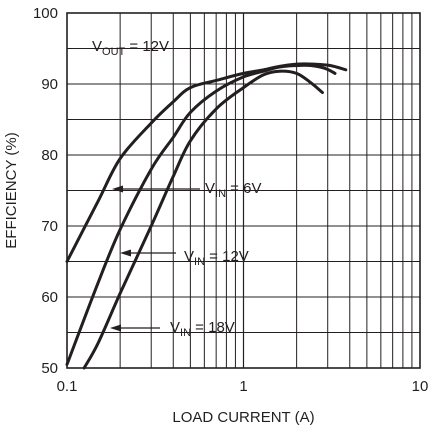 The image size is (435, 432). What do you see at coordinates (49, 226) in the screenshot?
I see `y-tick-label: 70` at bounding box center [49, 226].